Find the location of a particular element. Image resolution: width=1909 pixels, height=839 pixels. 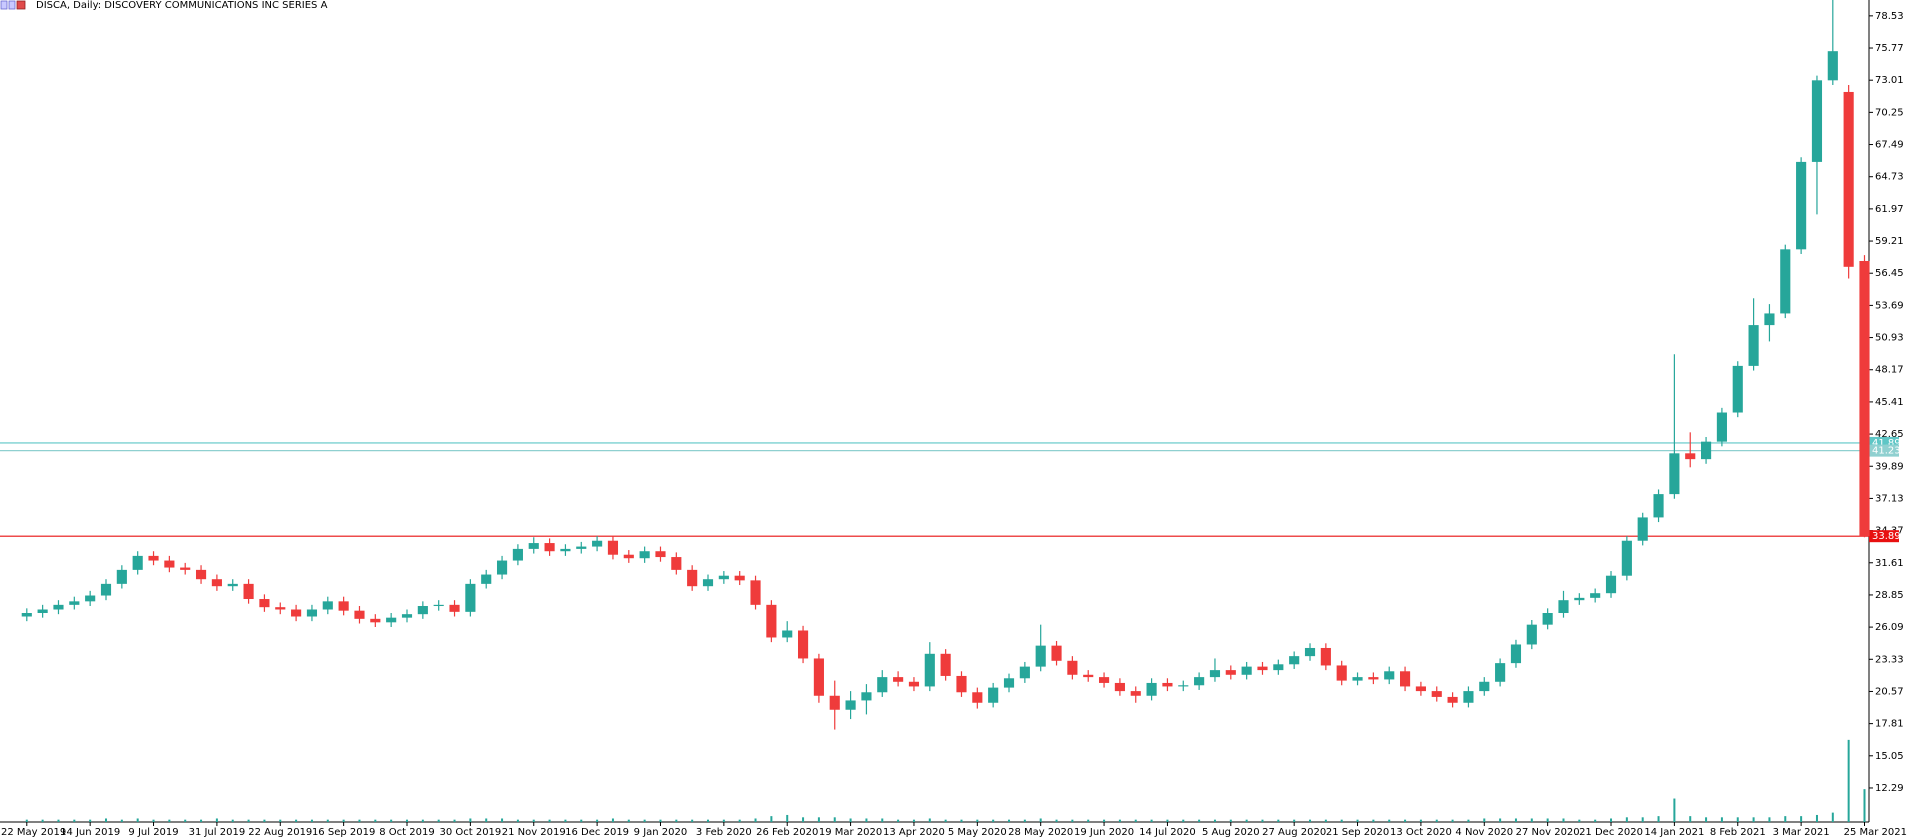

x-tick-label: 27 Nov 2020 is located at coordinates (1548, 832).